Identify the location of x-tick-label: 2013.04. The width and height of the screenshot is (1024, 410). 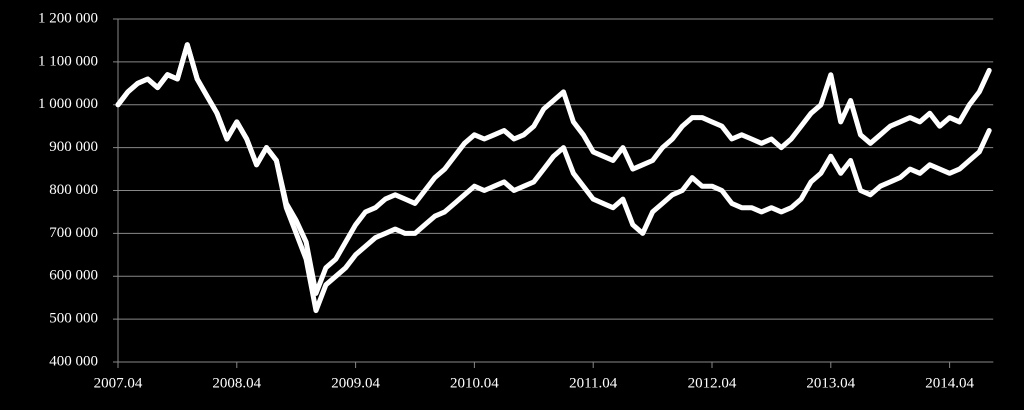
(830, 383).